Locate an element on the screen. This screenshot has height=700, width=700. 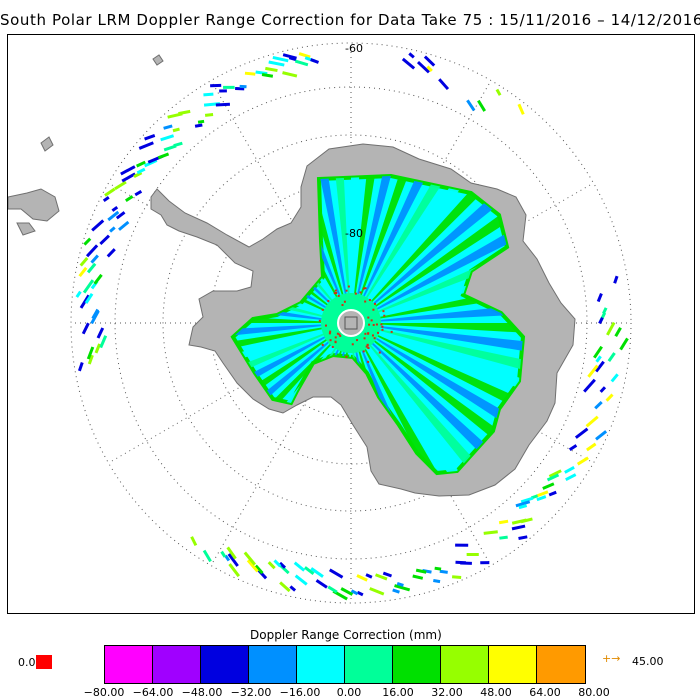
lat-label-60: -60 is located at coordinates (354, 48).